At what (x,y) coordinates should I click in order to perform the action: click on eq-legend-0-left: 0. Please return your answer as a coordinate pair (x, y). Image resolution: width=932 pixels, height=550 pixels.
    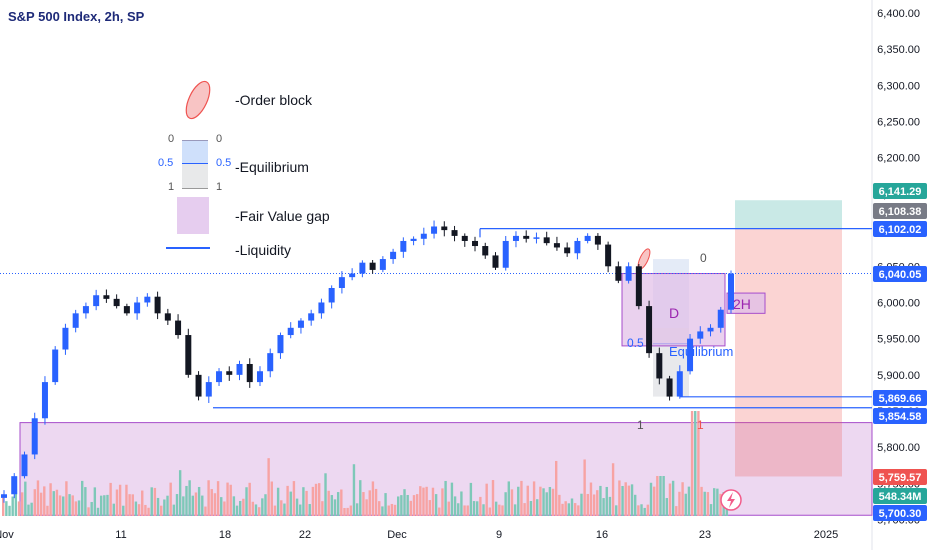
    Looking at the image, I should click on (171, 139).